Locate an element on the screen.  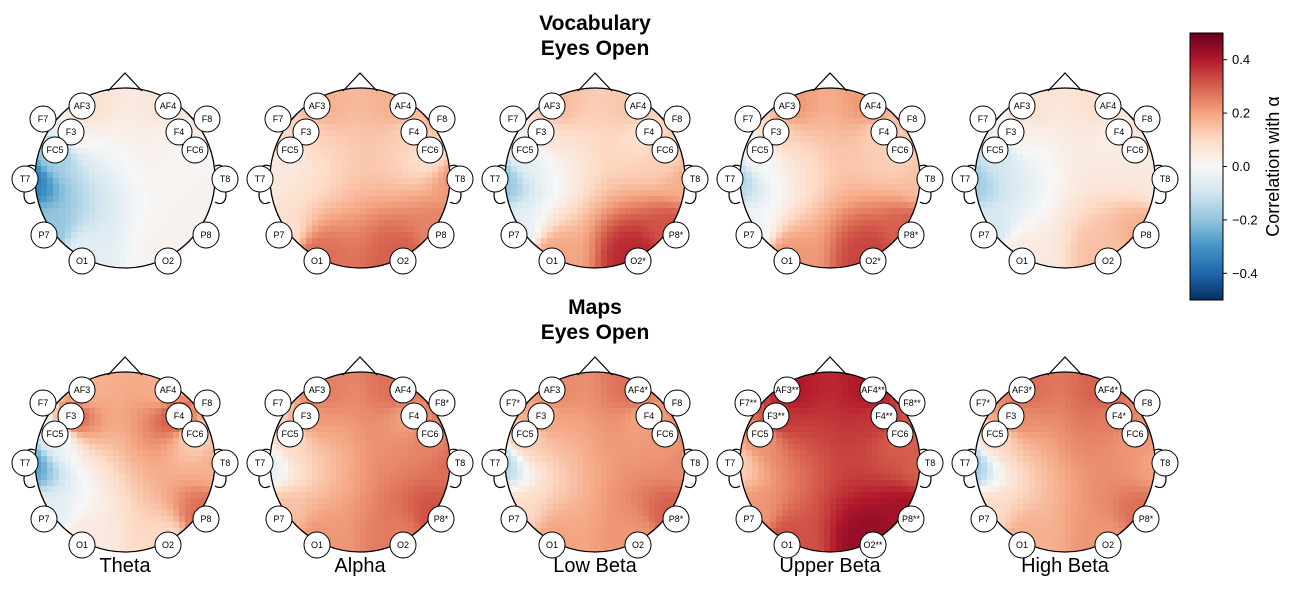
topomap-1-4: AF3* AF4* F7* F8 F3 F4* FC5 FC6 T7 T8 P7 P8* O1 O2 is located at coordinates (1065, 457).